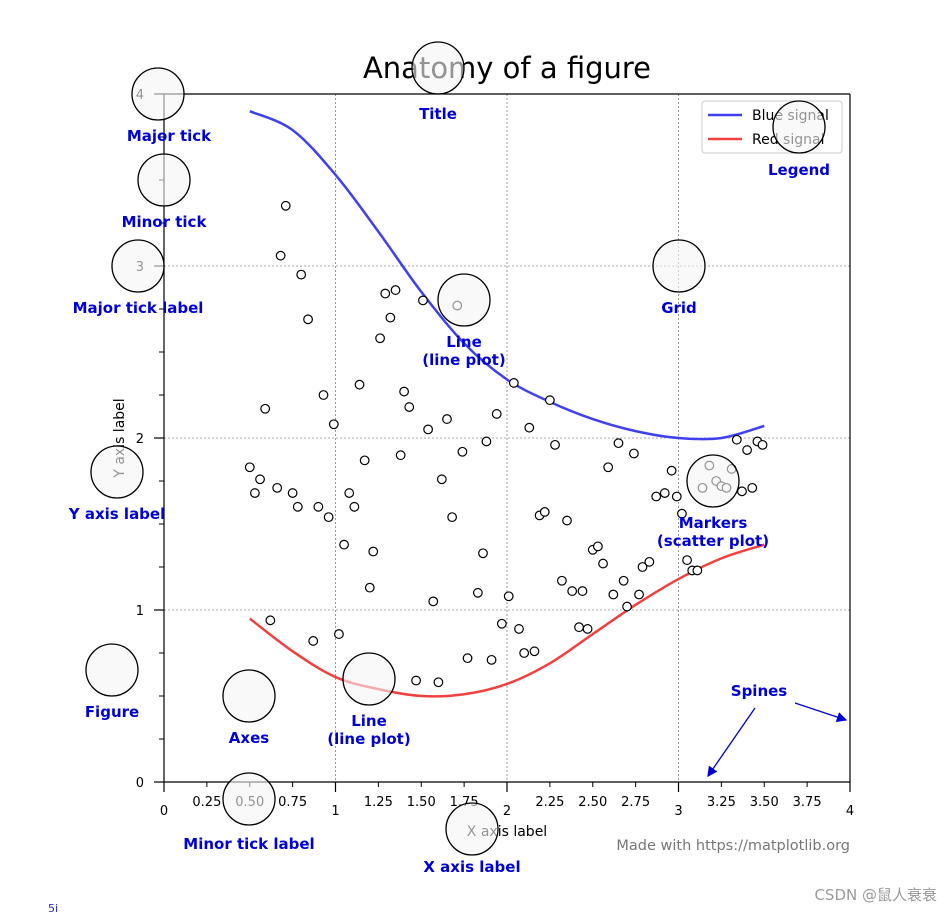 Image resolution: width=951 pixels, height=915 pixels. I want to click on chart-title: Anatomy of a figure, so click(507, 68).